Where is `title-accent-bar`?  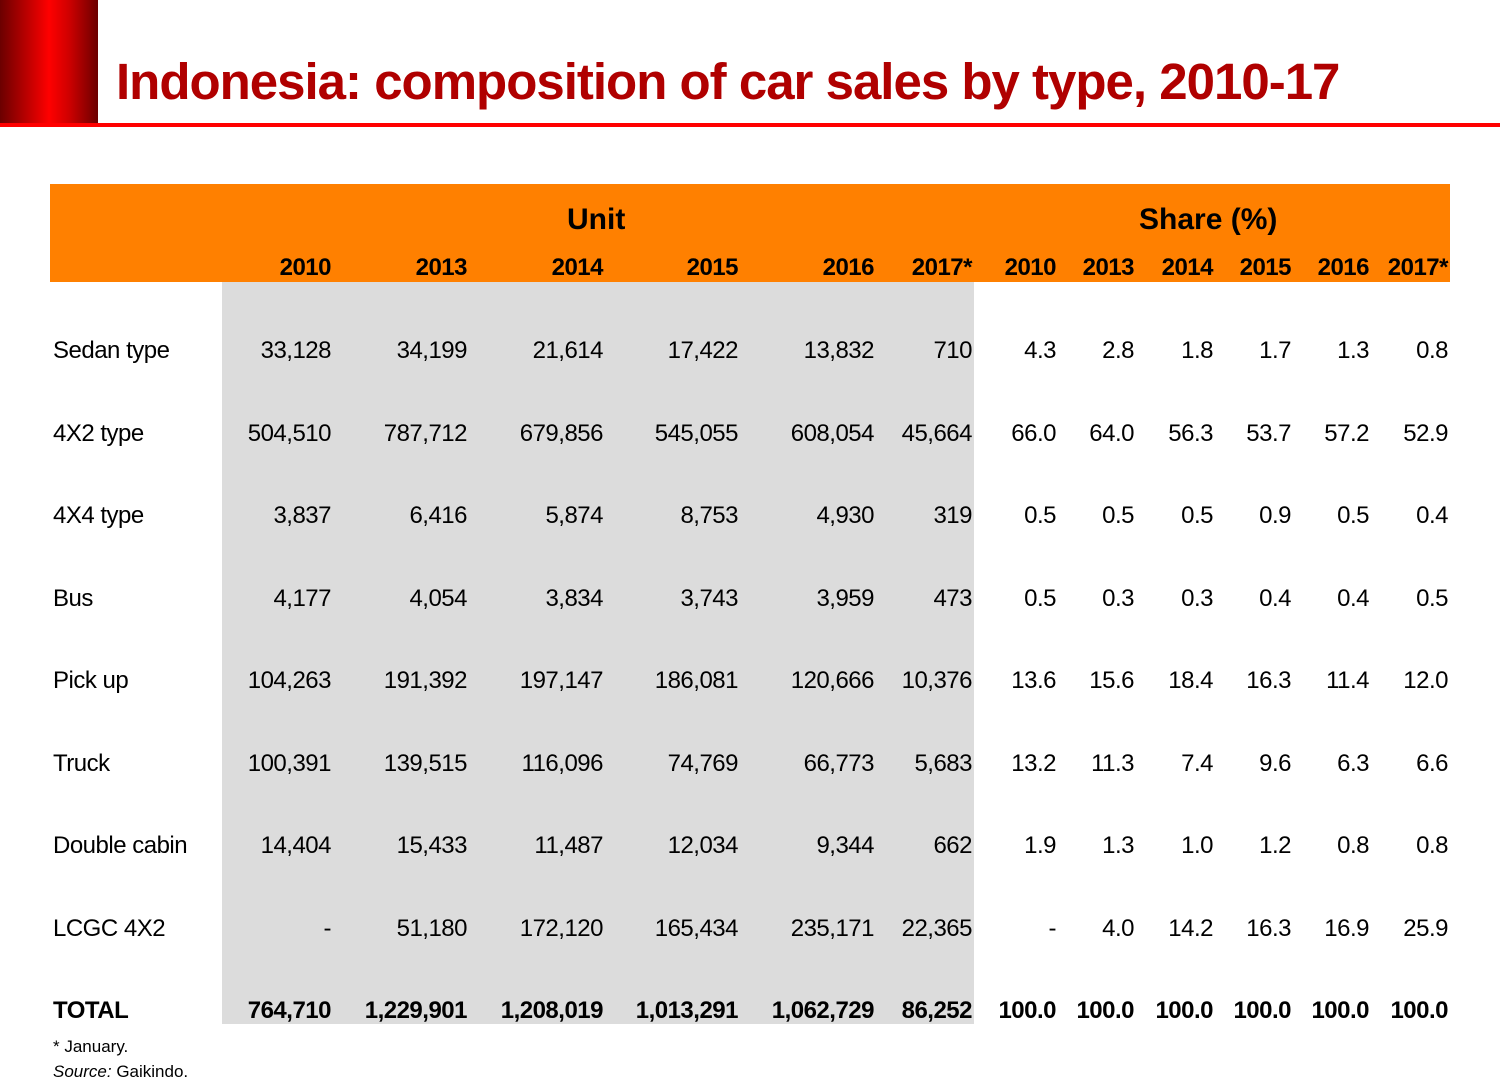
title-accent-bar is located at coordinates (49, 62).